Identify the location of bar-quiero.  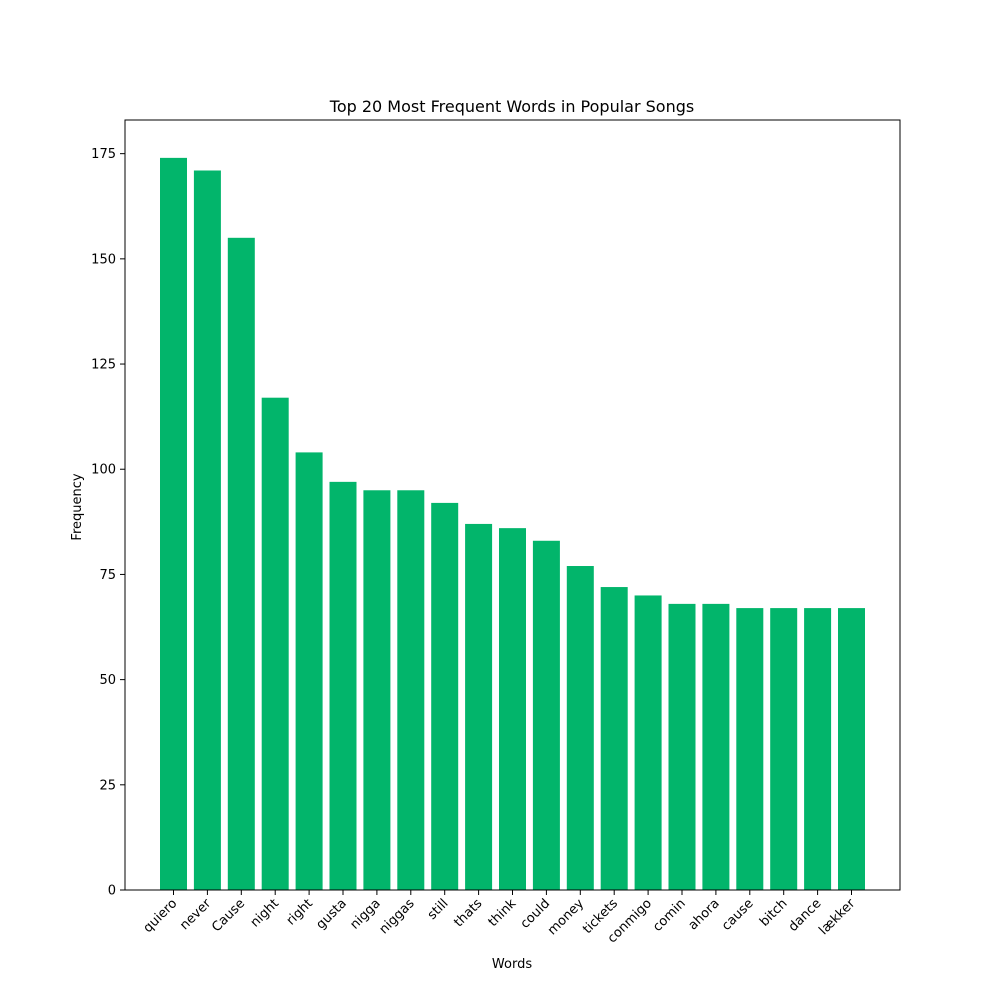
(173, 523).